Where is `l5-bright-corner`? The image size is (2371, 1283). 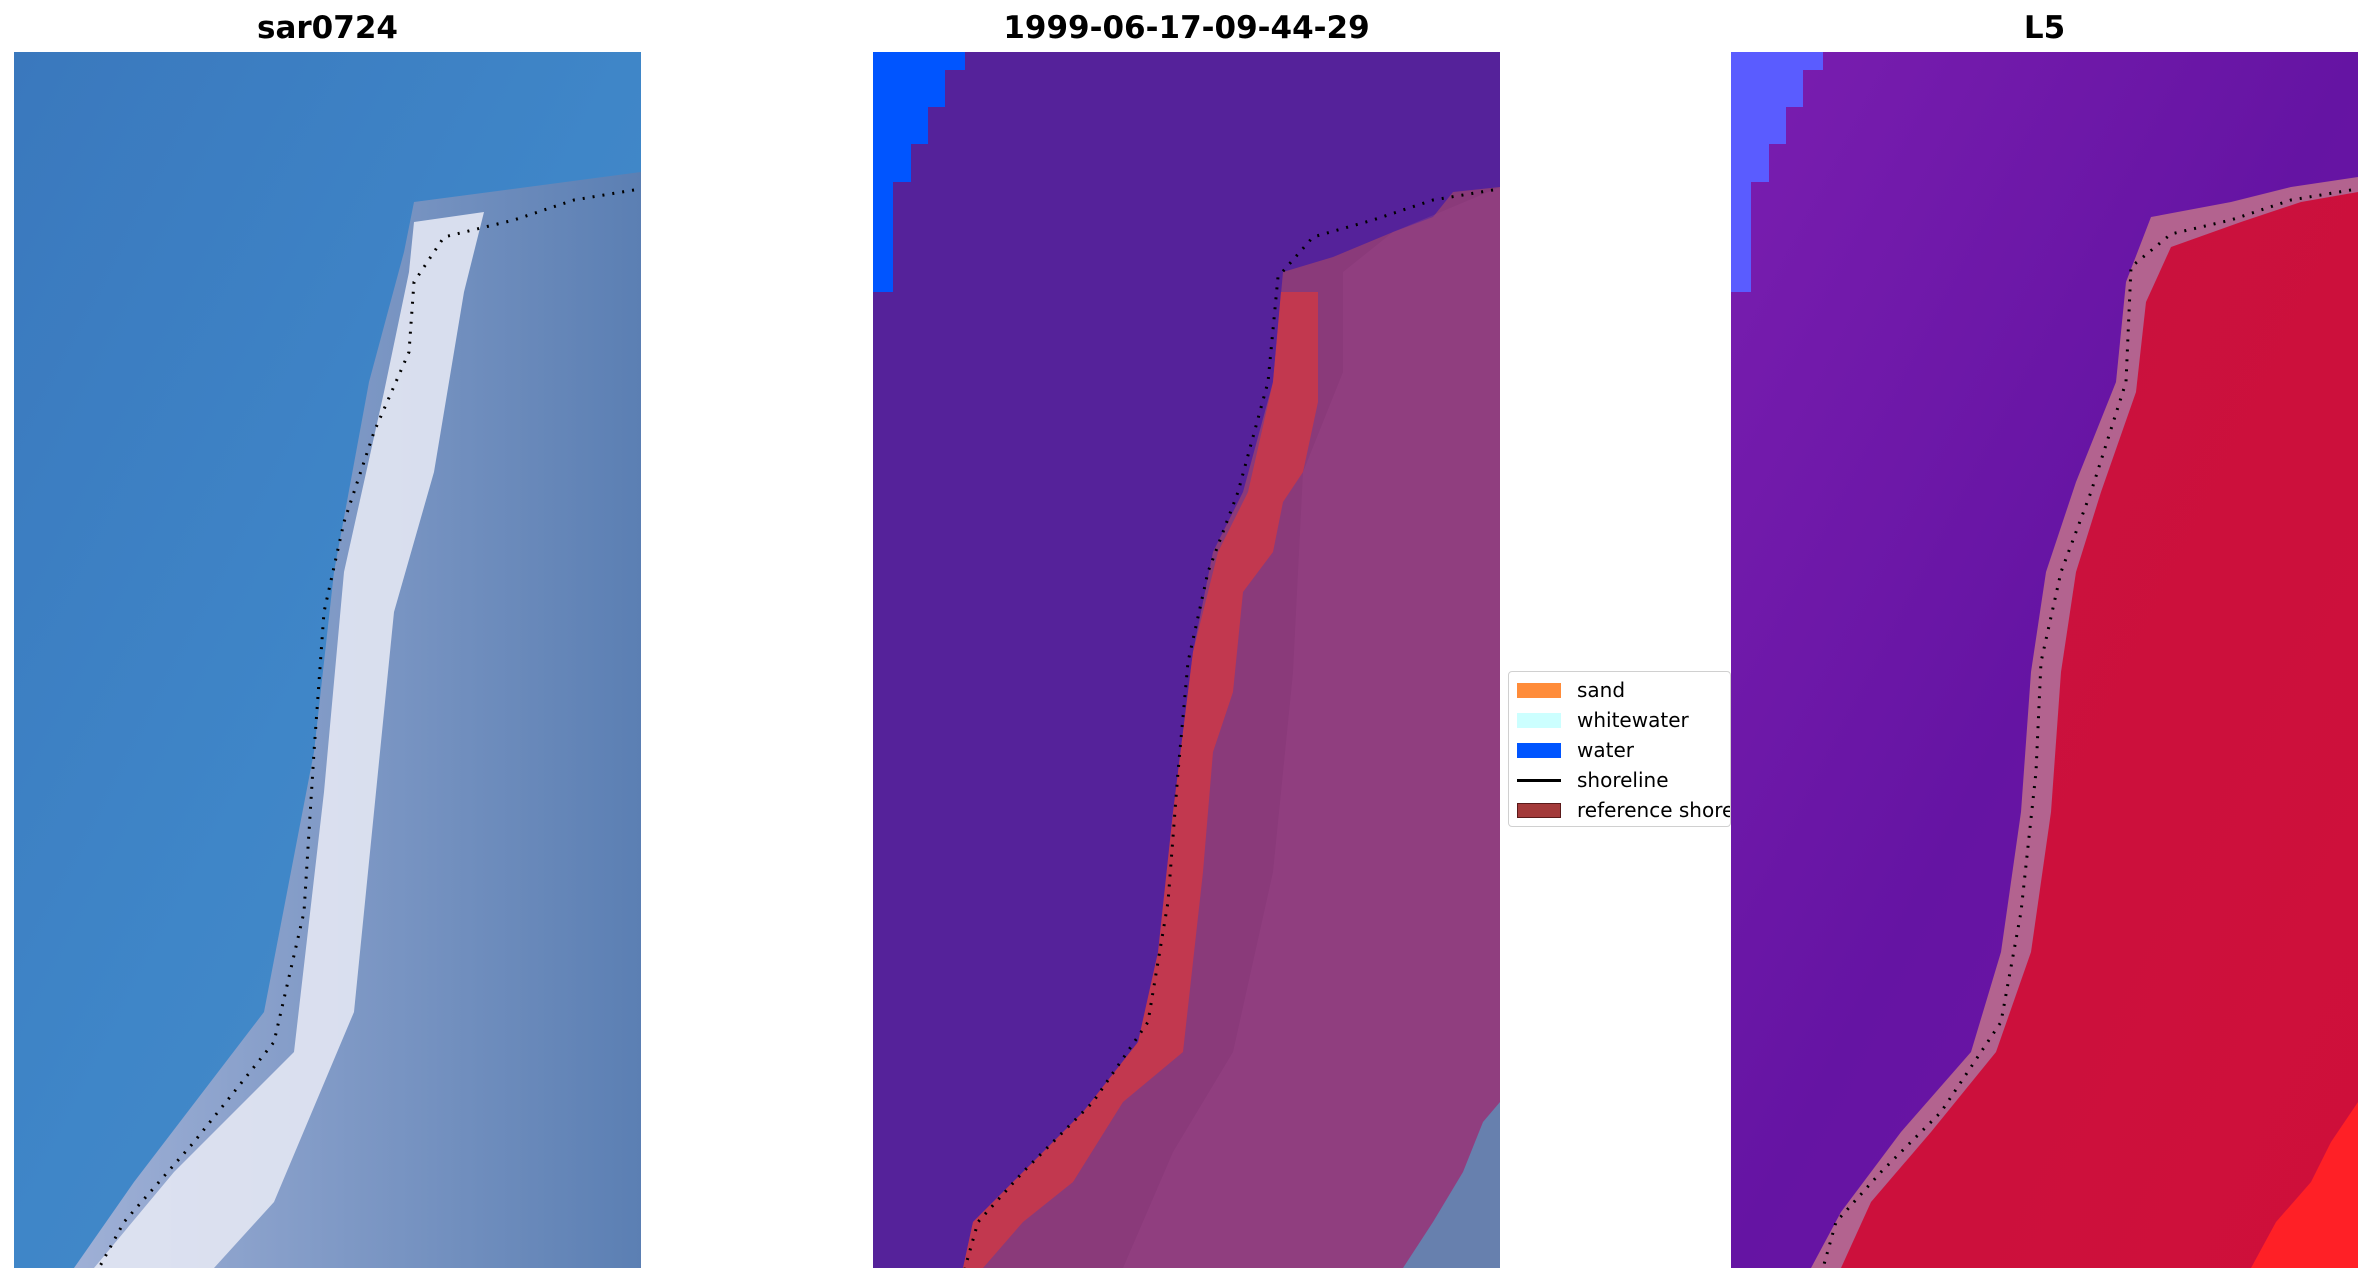 l5-bright-corner is located at coordinates (2304, 1185).